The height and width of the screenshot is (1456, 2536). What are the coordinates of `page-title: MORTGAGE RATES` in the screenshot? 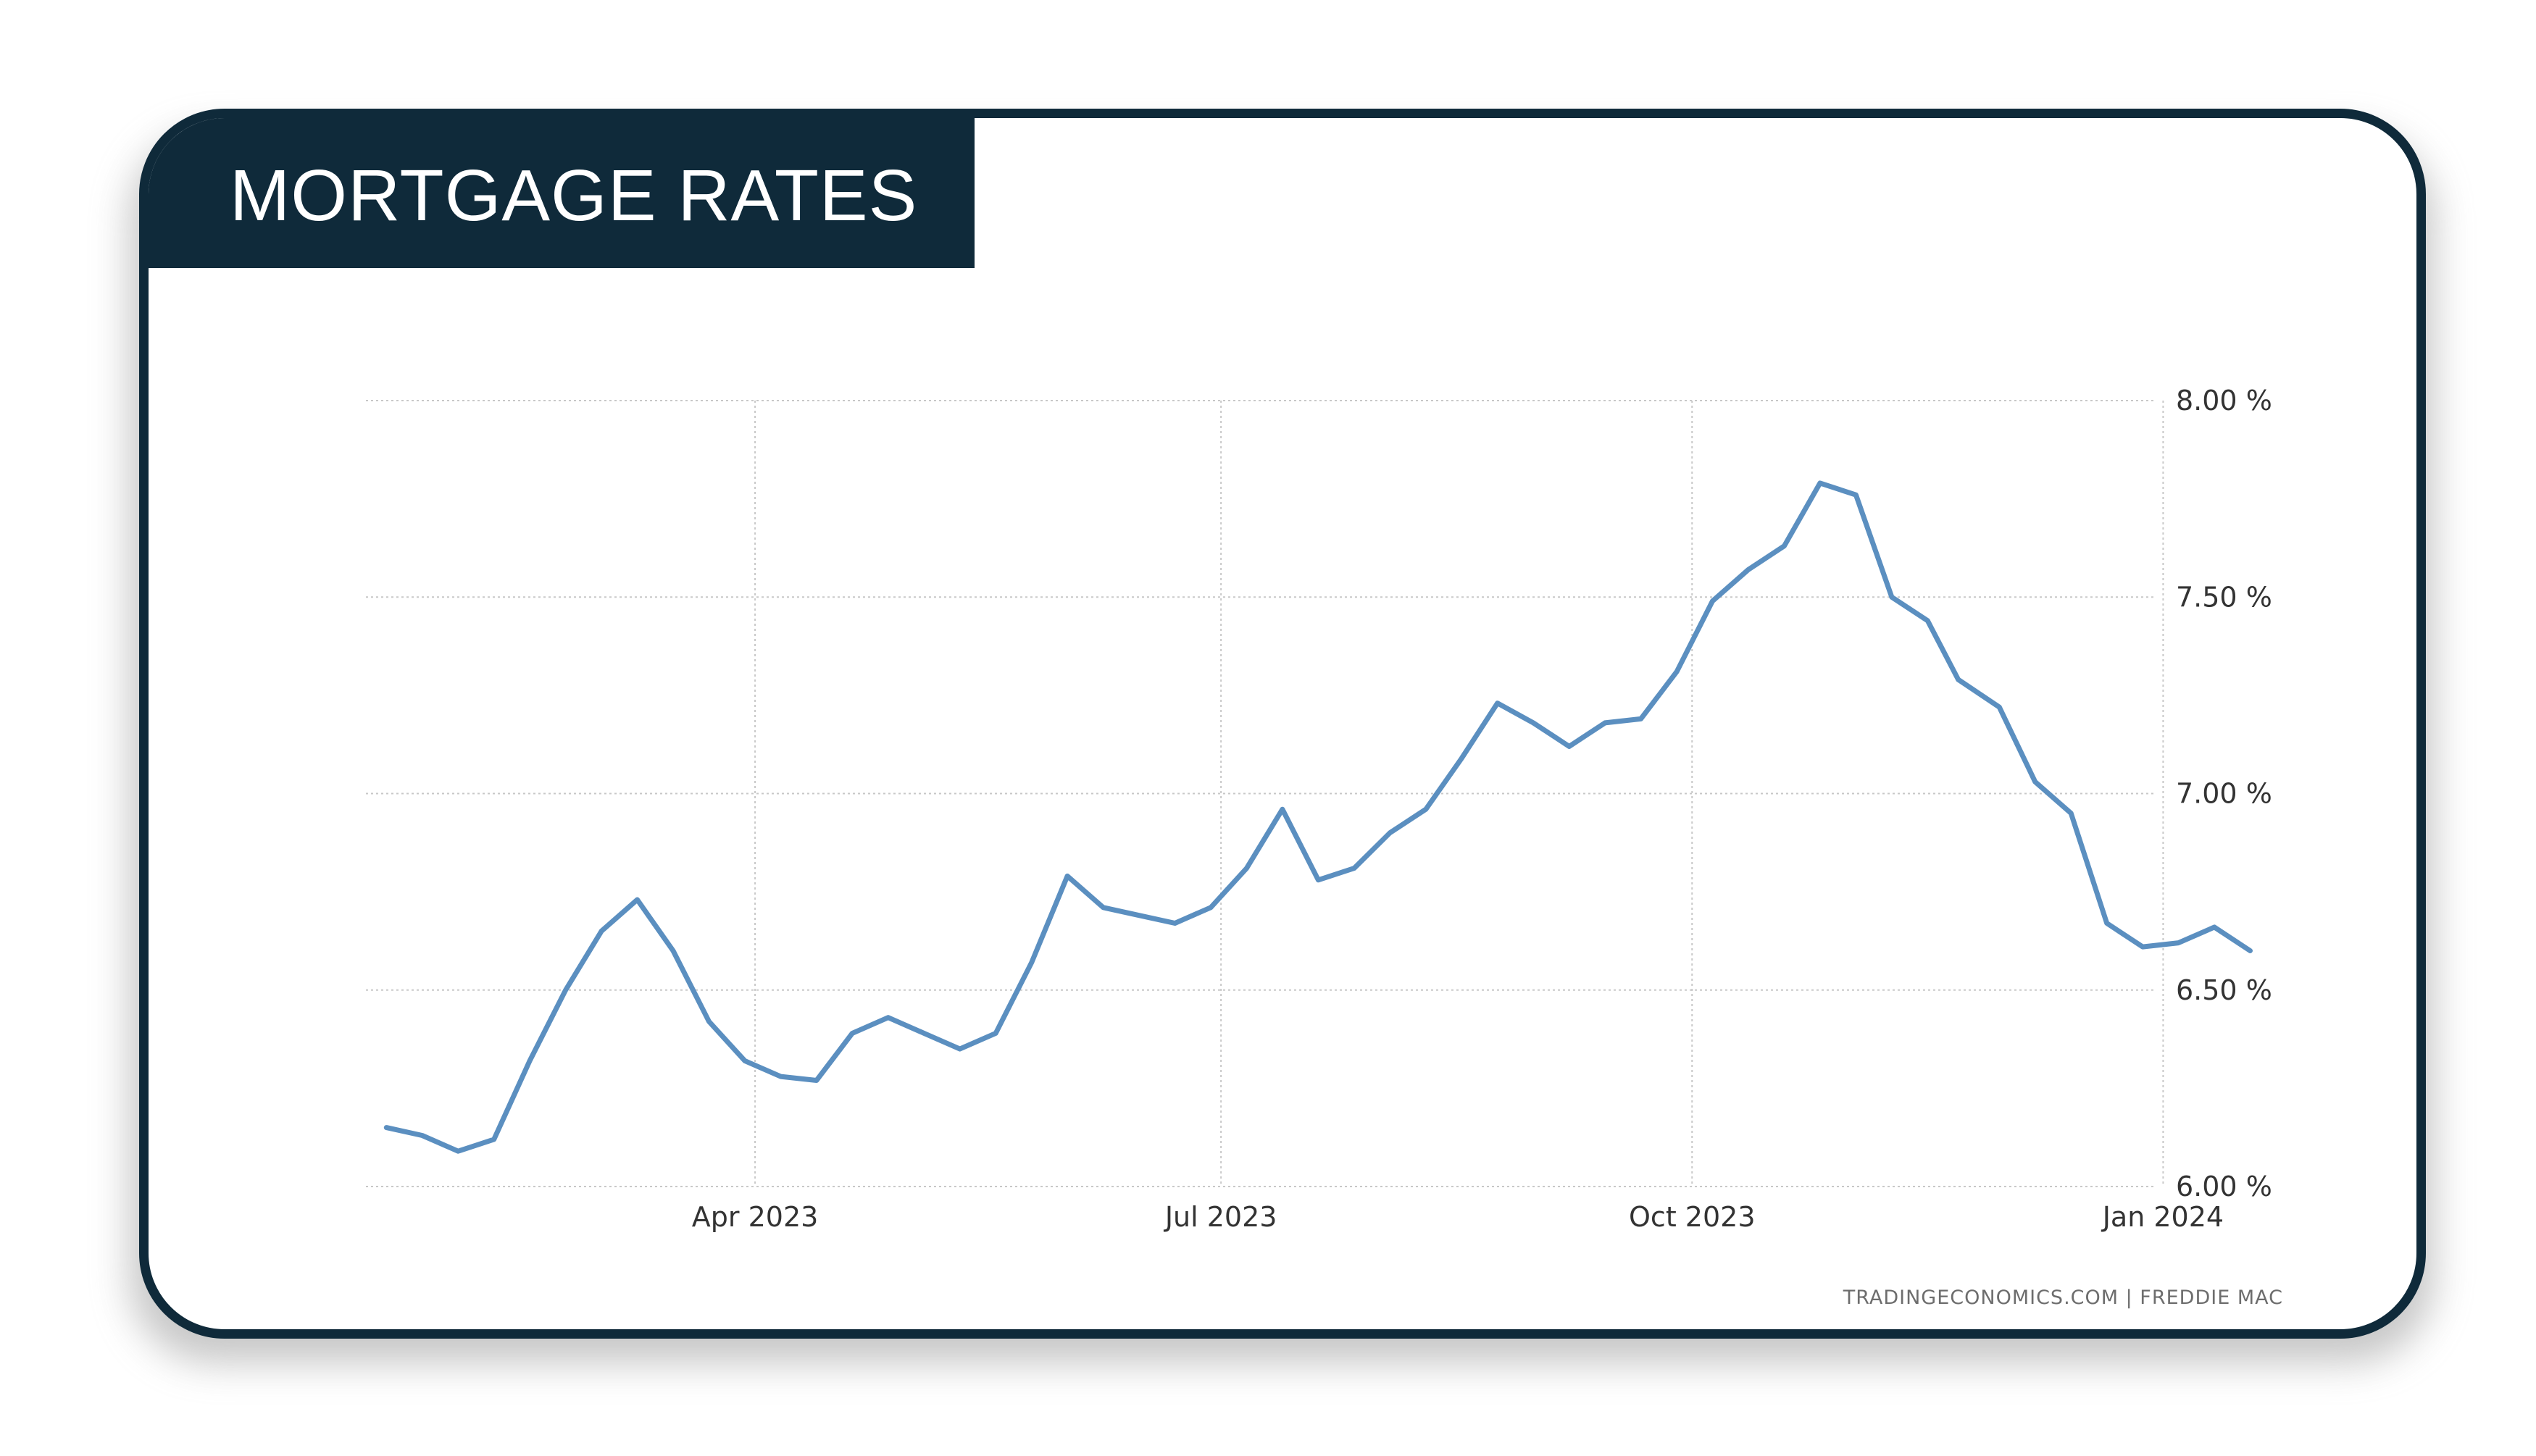 It's located at (574, 195).